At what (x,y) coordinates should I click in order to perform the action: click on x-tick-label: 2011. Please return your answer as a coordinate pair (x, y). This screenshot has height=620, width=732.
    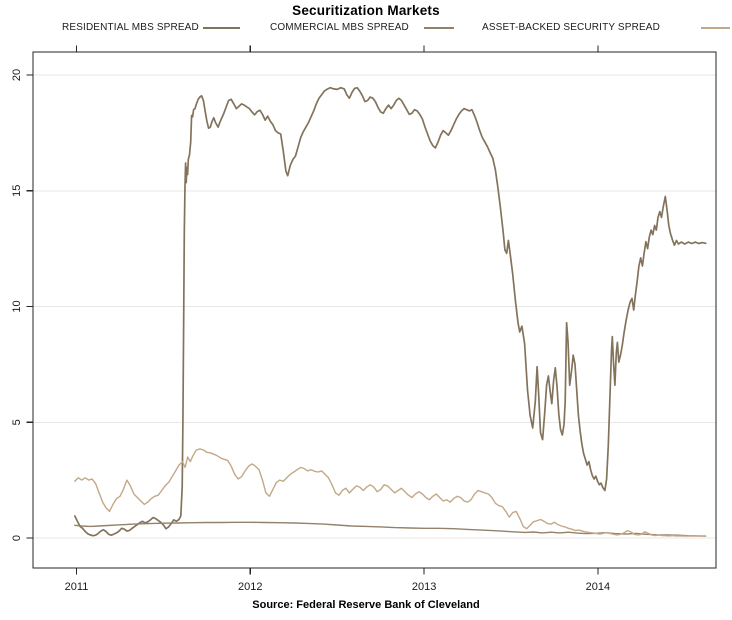
    Looking at the image, I should click on (77, 587).